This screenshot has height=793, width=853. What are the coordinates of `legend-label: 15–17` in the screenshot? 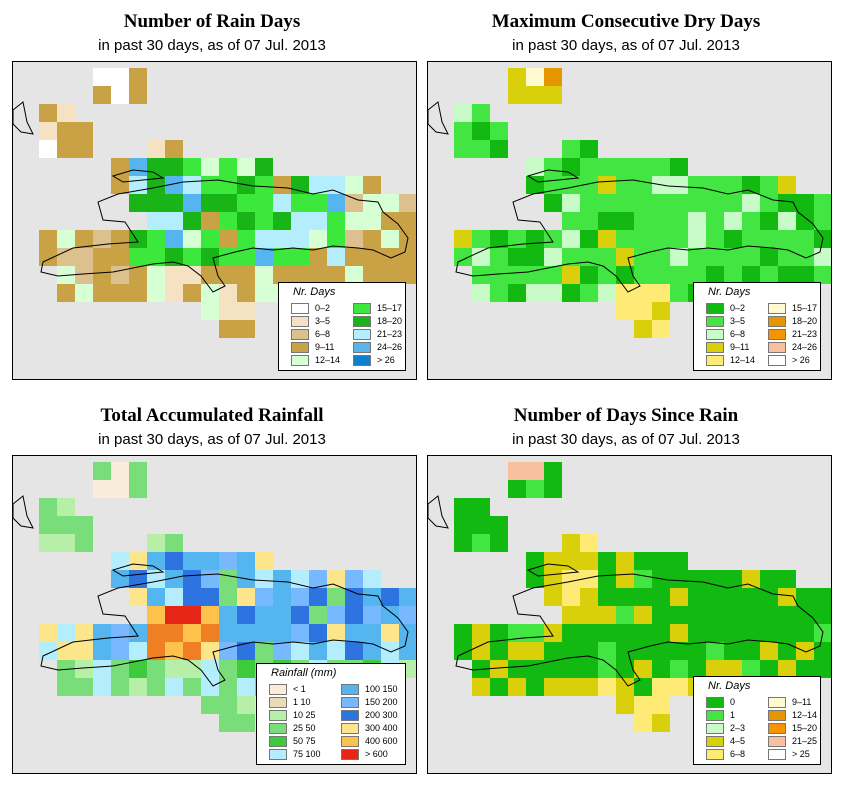 It's located at (805, 308).